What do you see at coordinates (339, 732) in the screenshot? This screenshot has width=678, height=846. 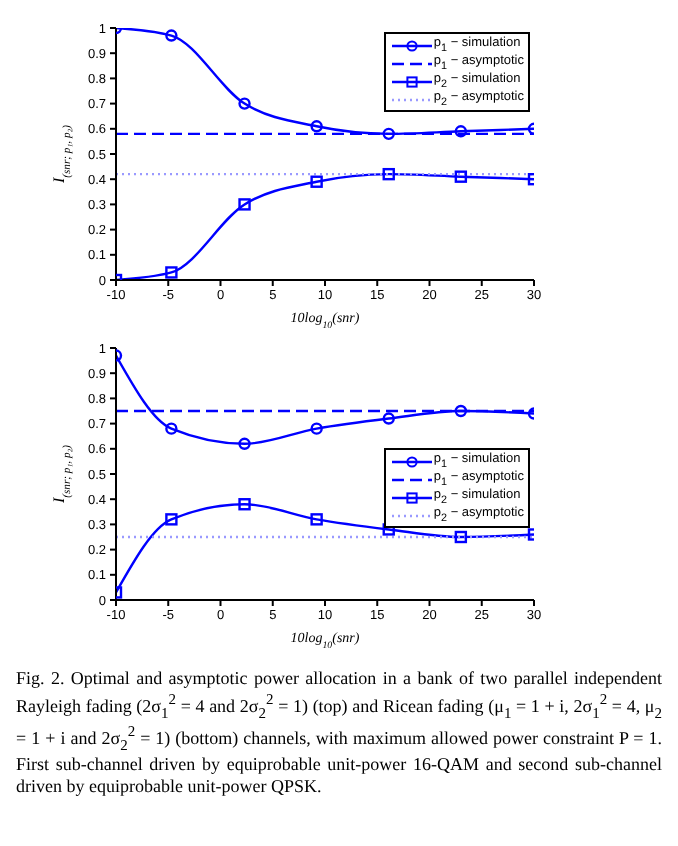 I see `text: Fig. 2. Optimal and asymptotic power allocation in a bank of two parallel independent Rayleigh fading (2σ$_{1}$$^{2}$ = 4 and 2σ$_{2}$$^{2}$ = 1) (top) and Ricean fading (μ$_{1}$ = 1 + i, 2σ$_{1}$$^{2}$ = 4, μ$_{2}$ = 1 + i and 2σ$_{2}$$^{2}$ = 1) (bottom) channels, with maximum allowed power constraint P = 1. First sub-channel driven by equiprobable unit-power 16-QAM and second sub-channel driven by equiprobable unit-power QPSK.` at bounding box center [339, 732].